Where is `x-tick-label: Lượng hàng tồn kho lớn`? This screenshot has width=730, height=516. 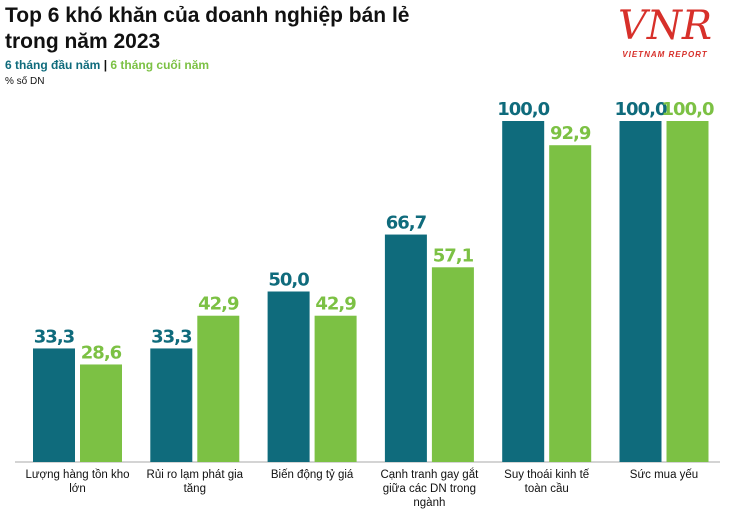
x-tick-label: Lượng hàng tồn kho lớn is located at coordinates (77, 482).